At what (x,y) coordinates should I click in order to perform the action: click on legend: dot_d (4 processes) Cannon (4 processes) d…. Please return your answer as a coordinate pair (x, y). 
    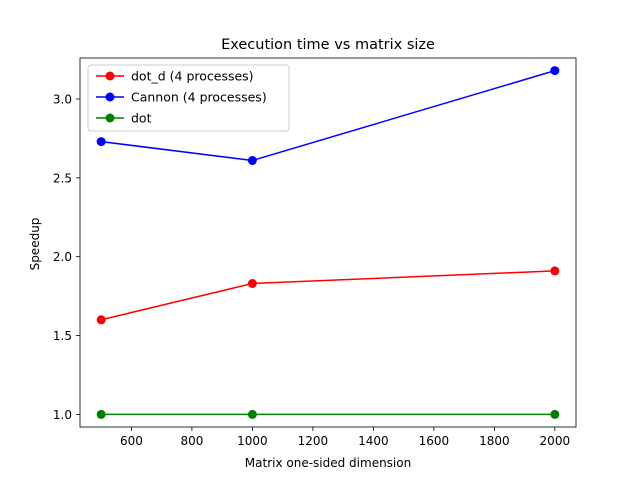
    Looking at the image, I should click on (188, 98).